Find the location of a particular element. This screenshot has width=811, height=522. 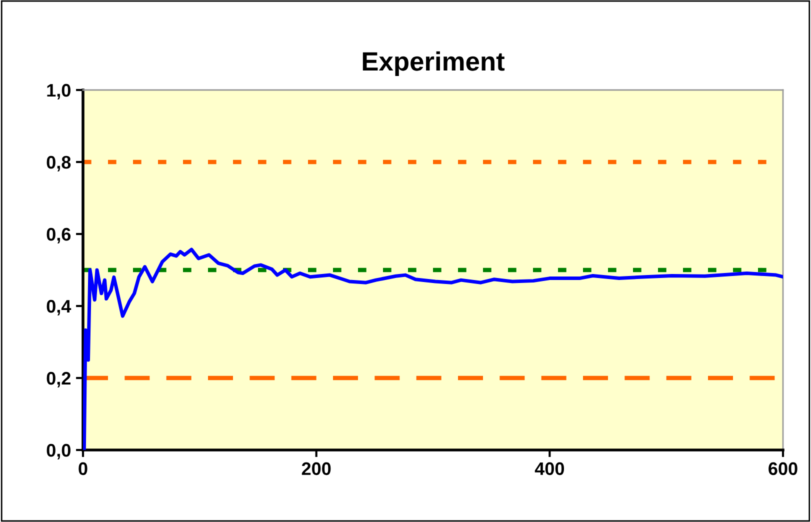

x-tick-label: 0 is located at coordinates (83, 469).